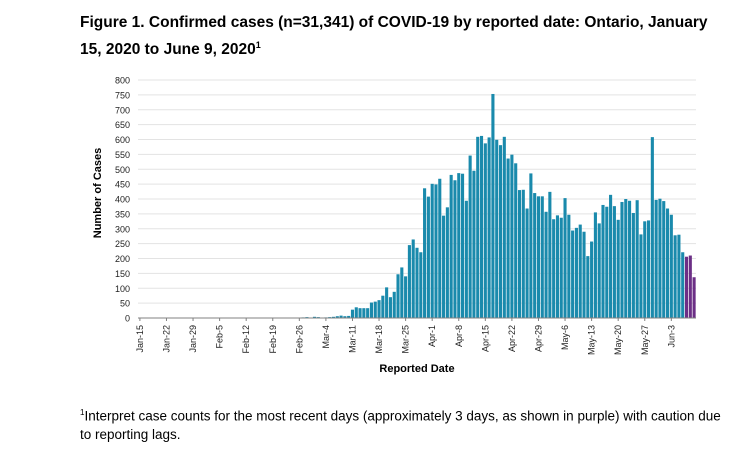 The height and width of the screenshot is (455, 748). What do you see at coordinates (459, 336) in the screenshot?
I see `x-tick-label: Apr-8` at bounding box center [459, 336].